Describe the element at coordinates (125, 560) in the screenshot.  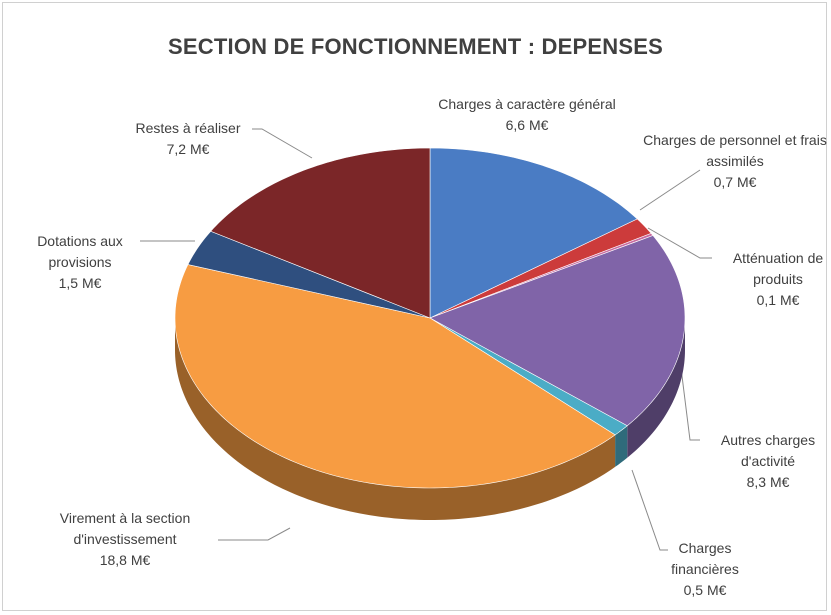
I see `value-label: 18,8 M€` at that location.